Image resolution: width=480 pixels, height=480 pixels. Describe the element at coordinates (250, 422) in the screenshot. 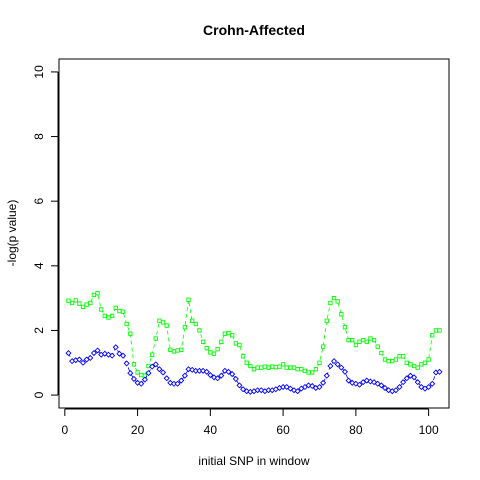

I see `x-axis: 0 20 40 60 80 100` at that location.